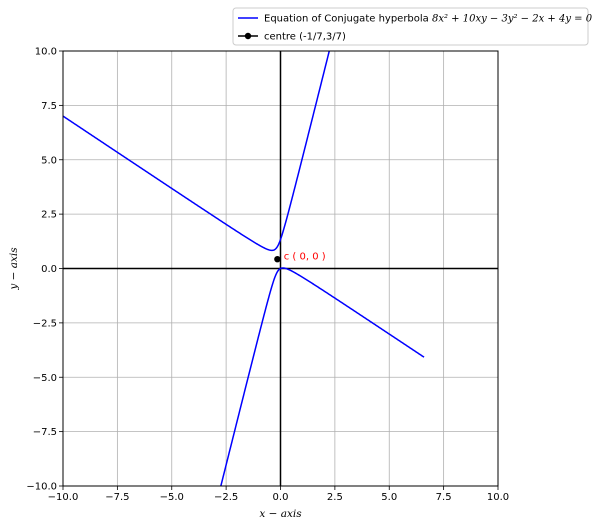 This screenshot has height=526, width=596. I want to click on y-tick-label-0: −10.0, so click(41, 487).